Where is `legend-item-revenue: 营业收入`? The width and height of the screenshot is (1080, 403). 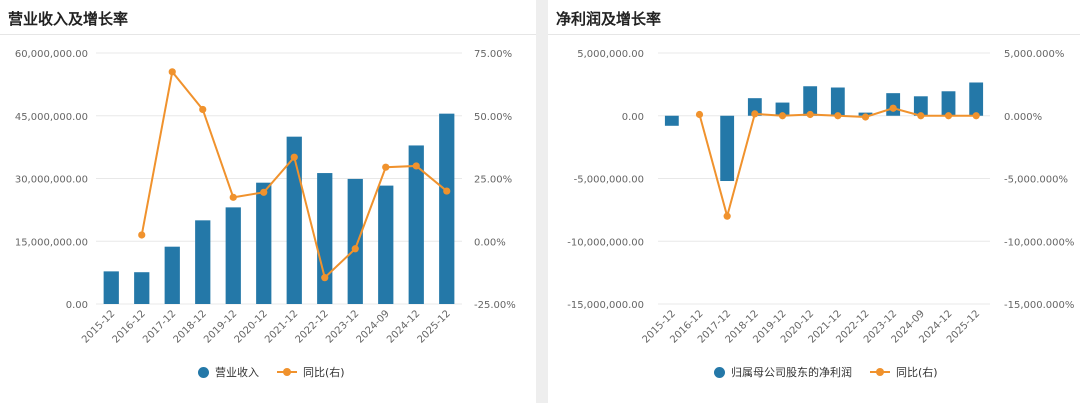
legend-item-revenue: 营业收入 is located at coordinates (228, 372).